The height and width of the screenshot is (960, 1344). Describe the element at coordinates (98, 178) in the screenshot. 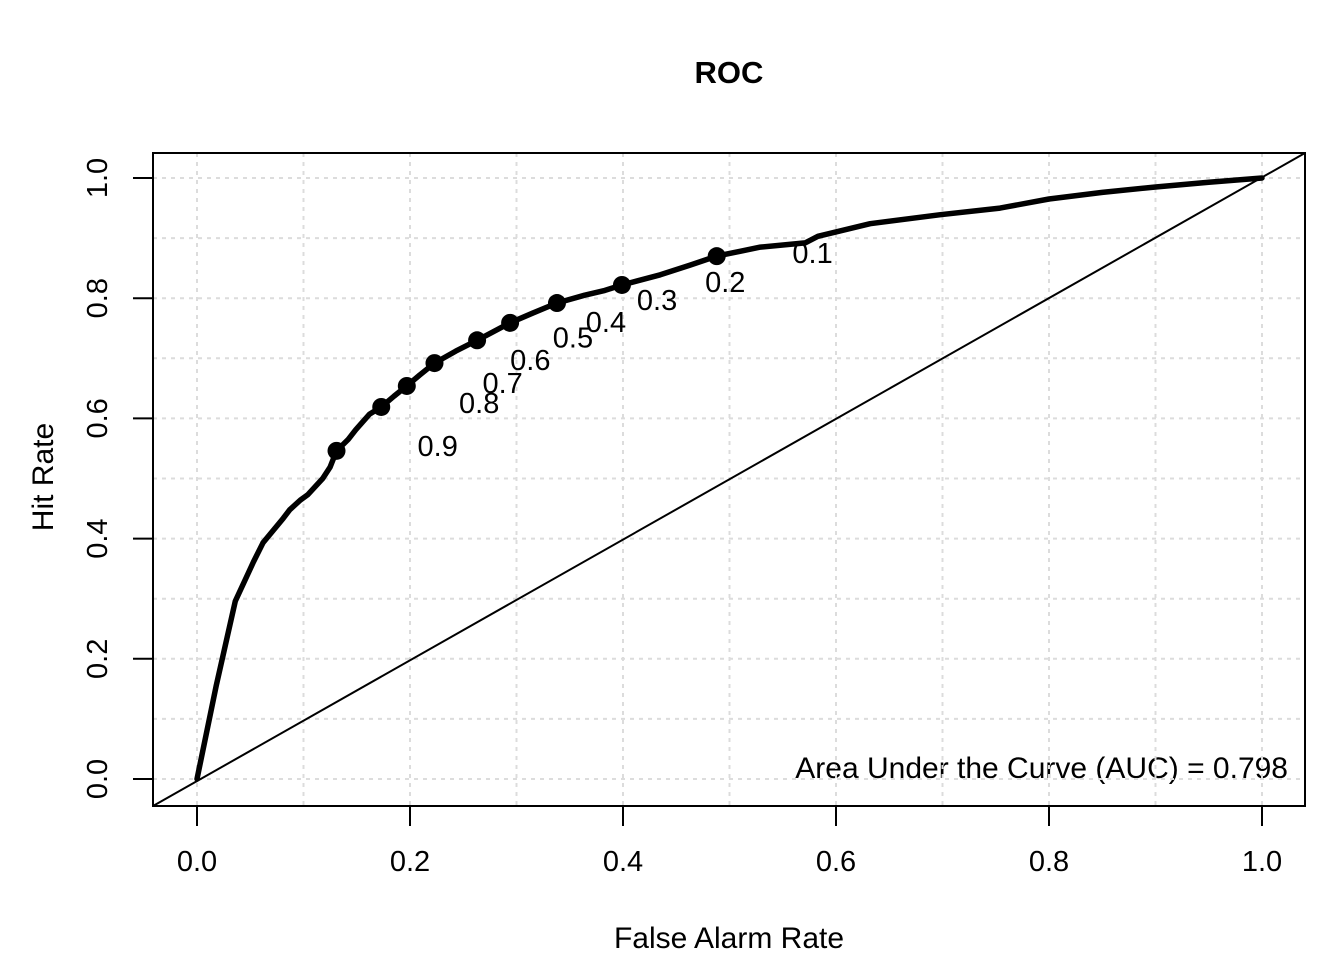

I see `y-tick-label: 1.0` at that location.